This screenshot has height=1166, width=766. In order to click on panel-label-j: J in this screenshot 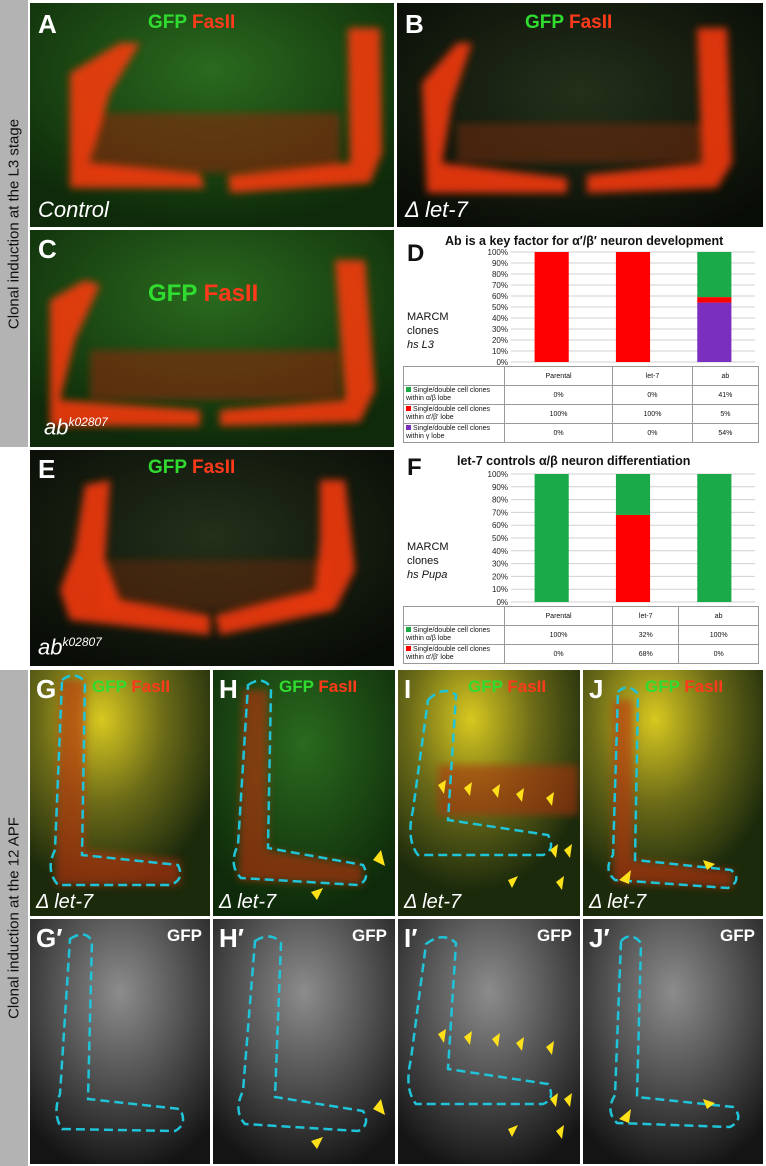, I will do `click(596, 689)`.